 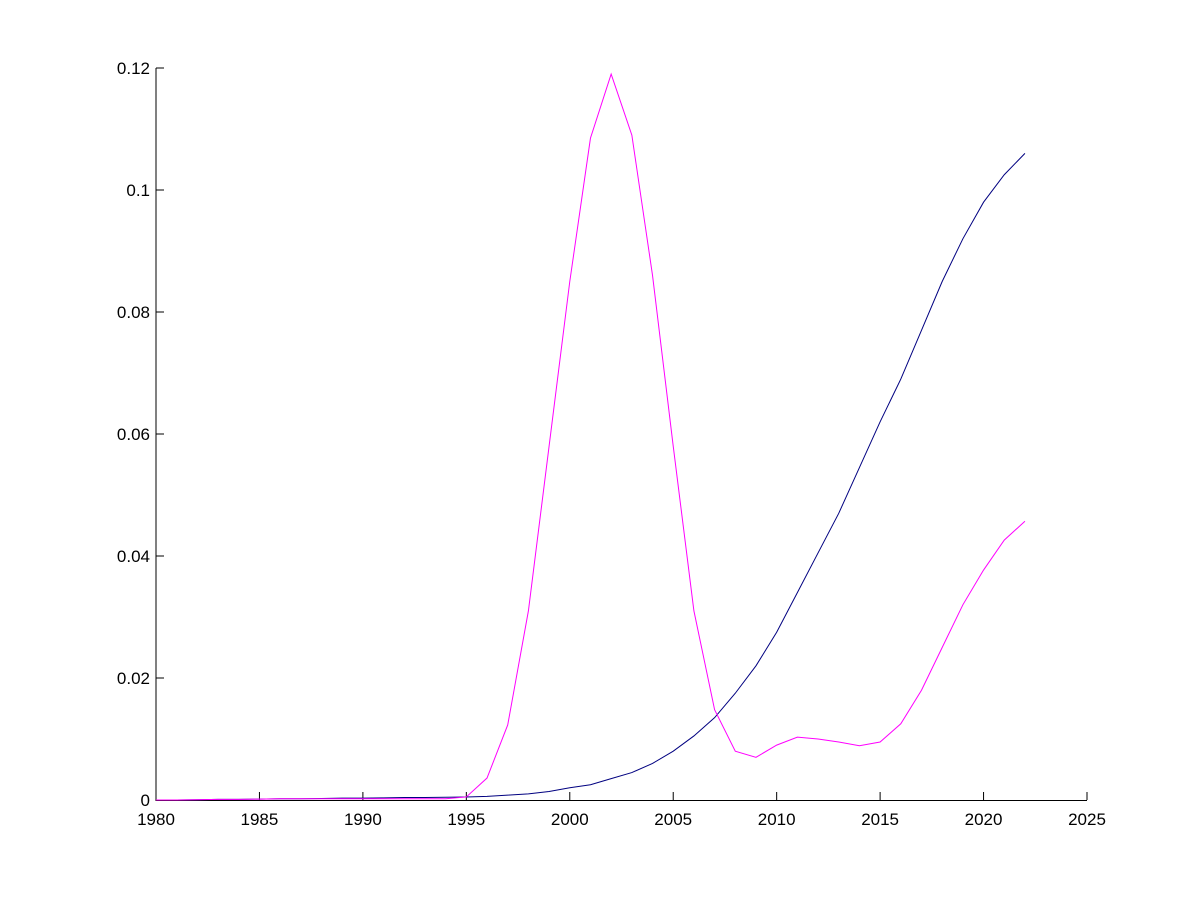 What do you see at coordinates (133, 68) in the screenshot?
I see `y-tick-label: 0.12` at bounding box center [133, 68].